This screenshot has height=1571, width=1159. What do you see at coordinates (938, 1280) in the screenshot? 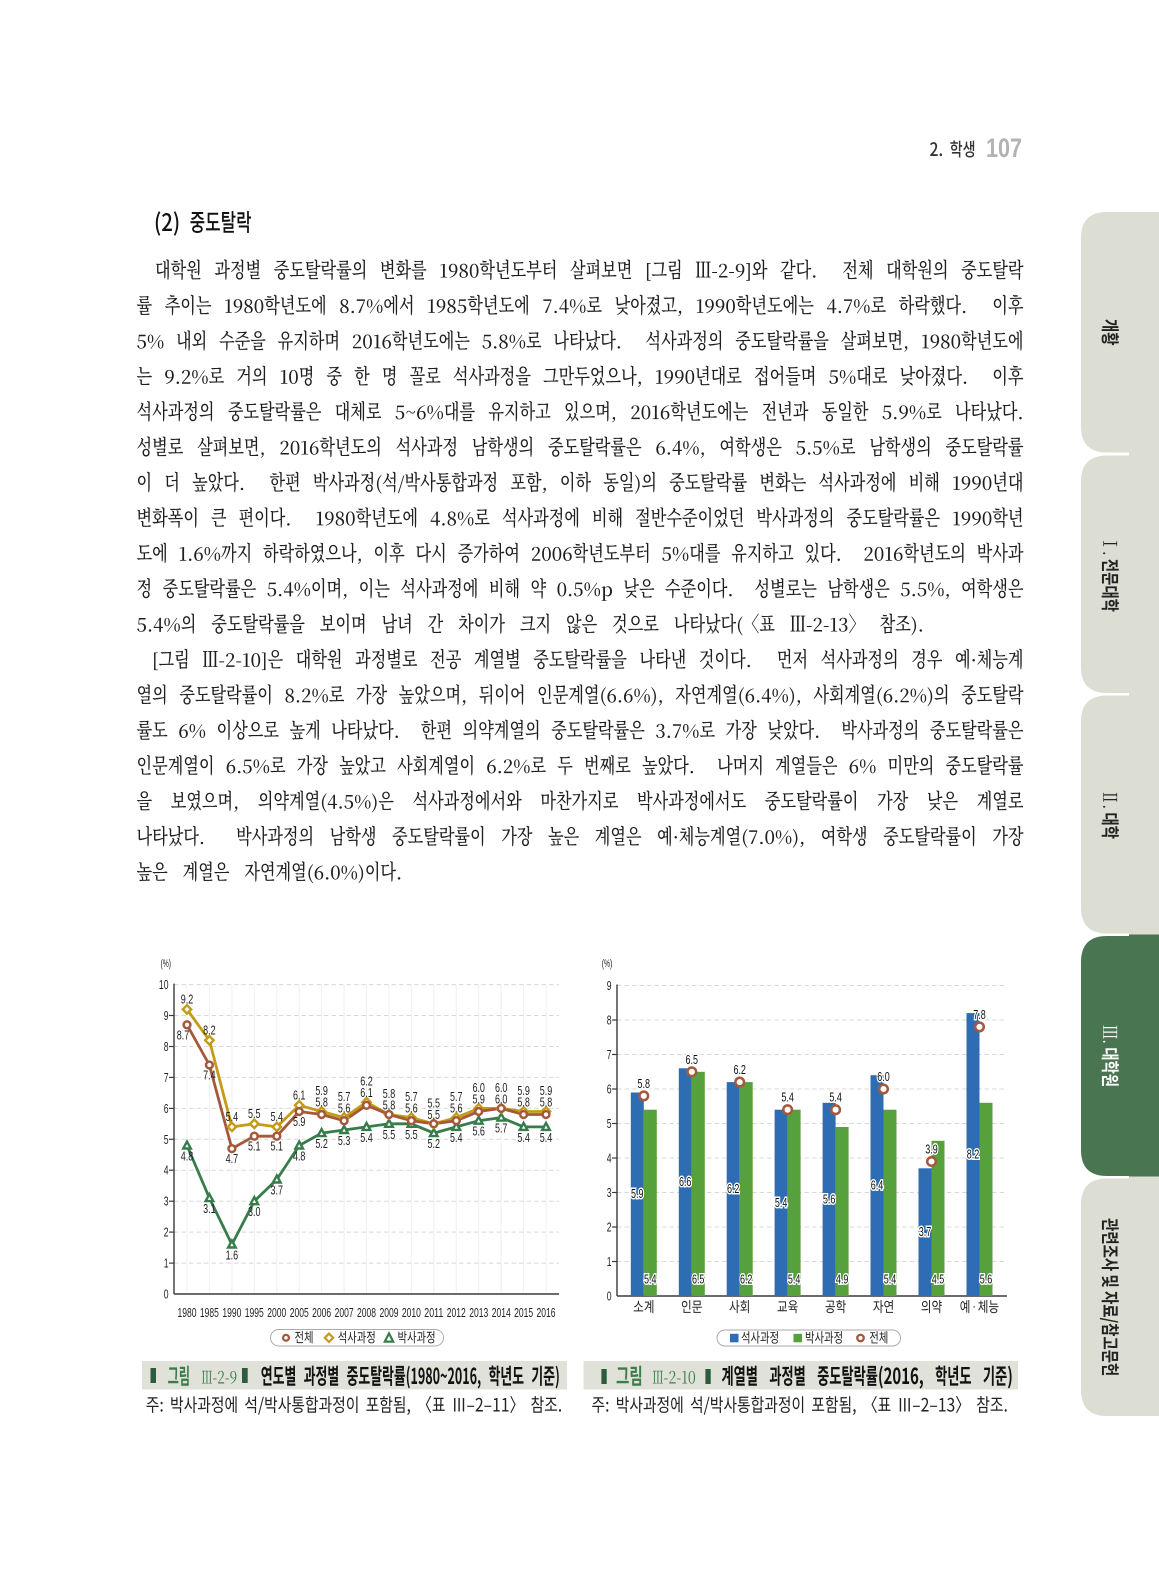
I see `svg-text: 4.5` at bounding box center [938, 1280].